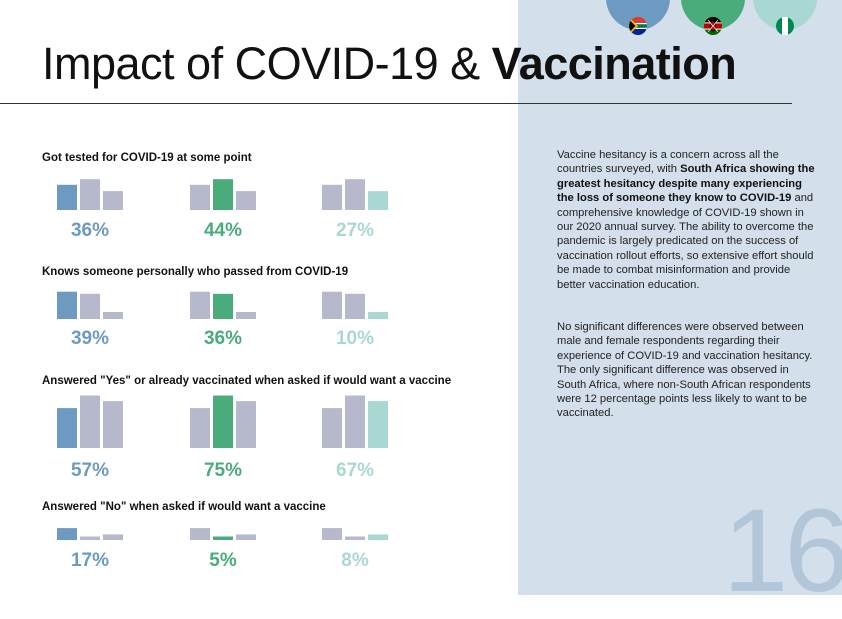  I want to click on kenya-flag-icon, so click(713, 26).